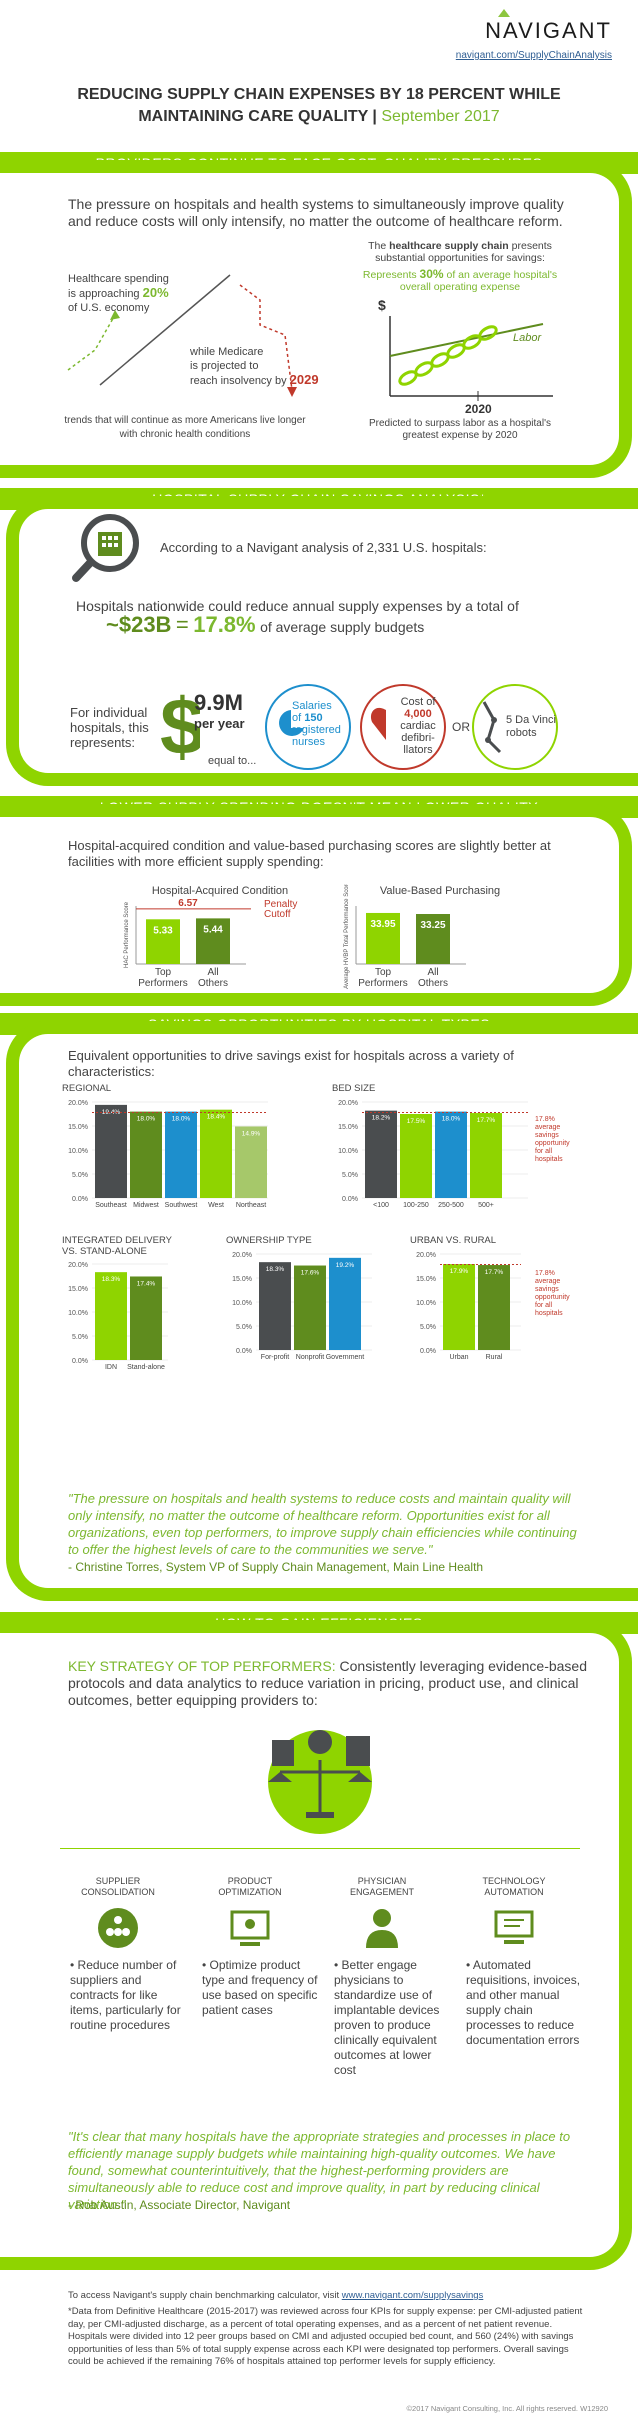  I want to click on bar-northeast, so click(251, 1162).